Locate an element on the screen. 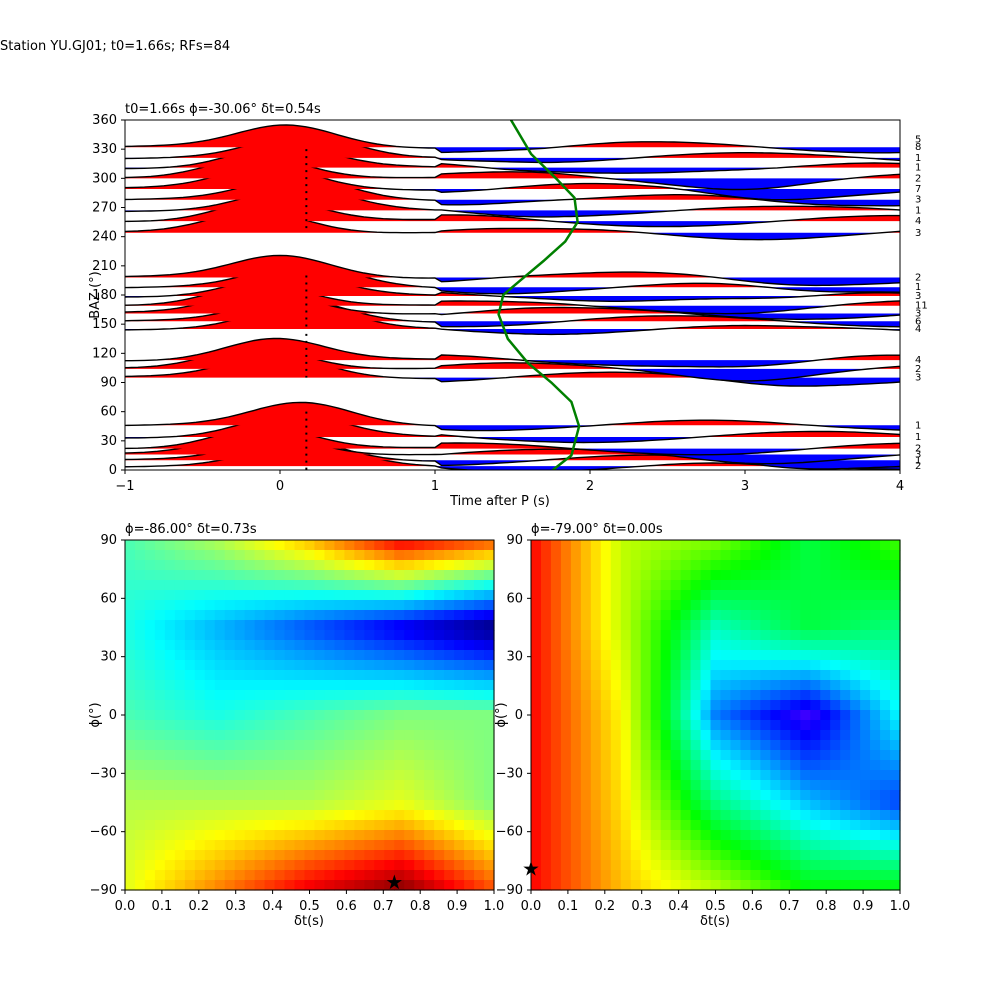 This screenshot has height=1000, width=1000. grid-right-y-tick-label: 60 is located at coordinates (514, 598).